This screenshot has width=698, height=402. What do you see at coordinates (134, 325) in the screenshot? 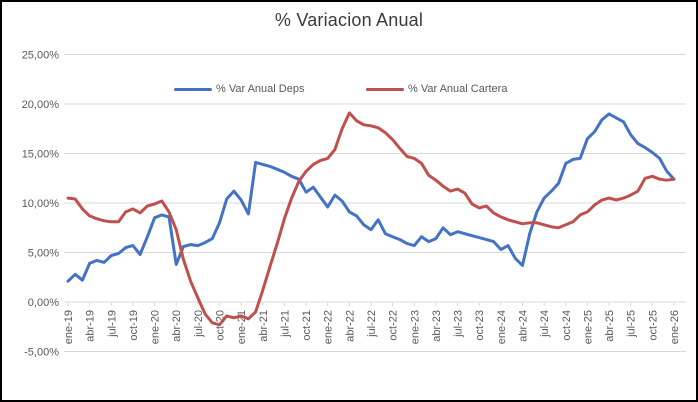
I see `x-tick-label: oct-19` at bounding box center [134, 325].